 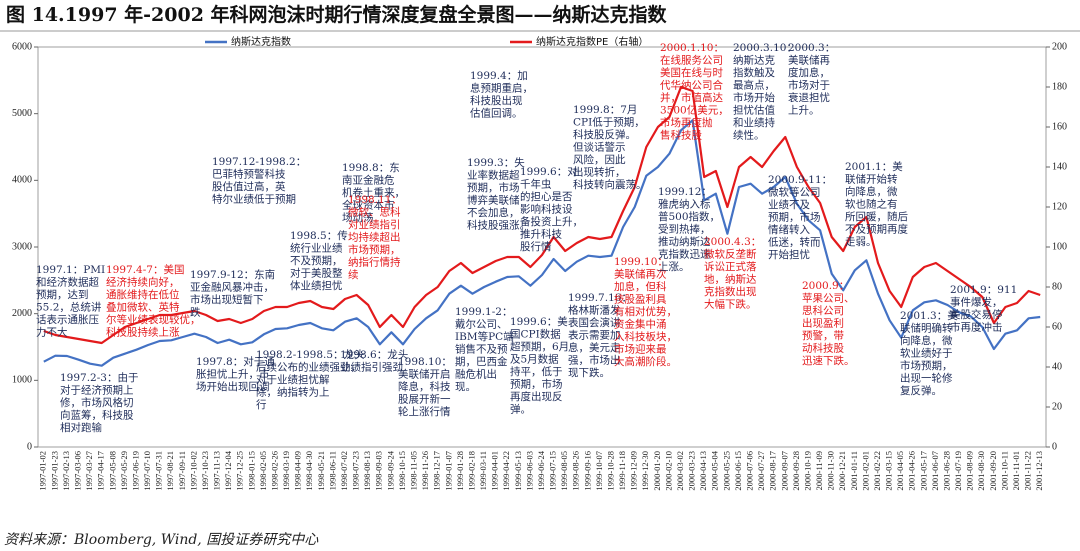 What do you see at coordinates (604, 134) in the screenshot?
I see `annotation-line: 科技股反弹。` at bounding box center [604, 134].